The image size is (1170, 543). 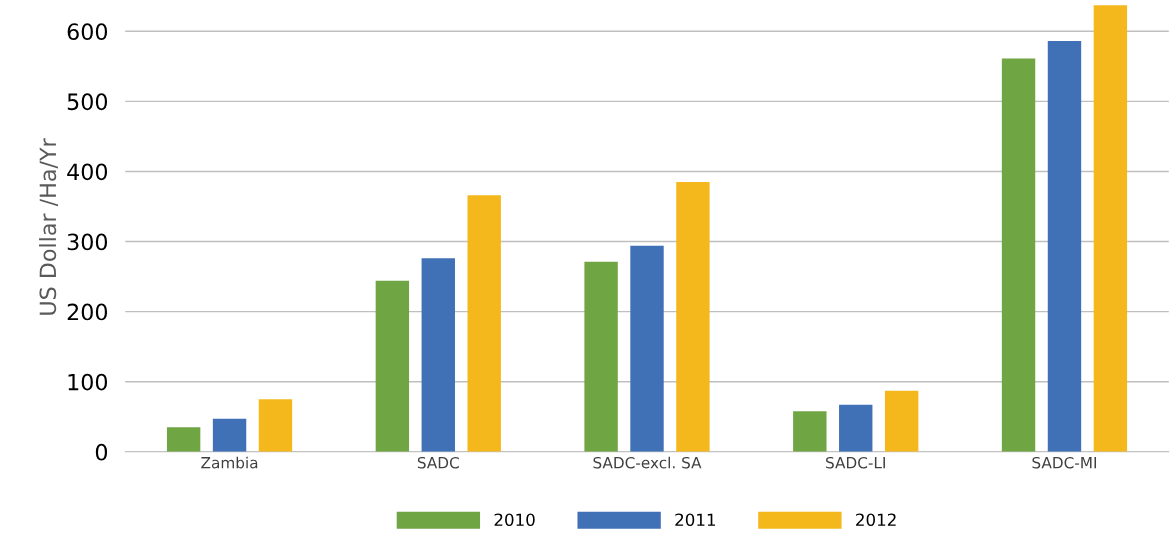 I want to click on y-tick-label: 100, so click(x=88, y=382).